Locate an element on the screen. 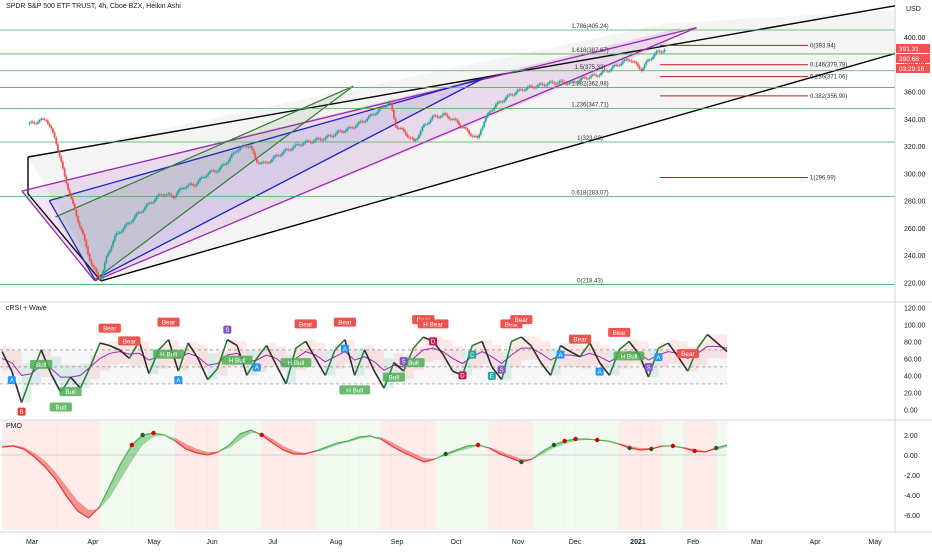 The height and width of the screenshot is (555, 932). pmo-fill-segment is located at coordinates (397, 447).